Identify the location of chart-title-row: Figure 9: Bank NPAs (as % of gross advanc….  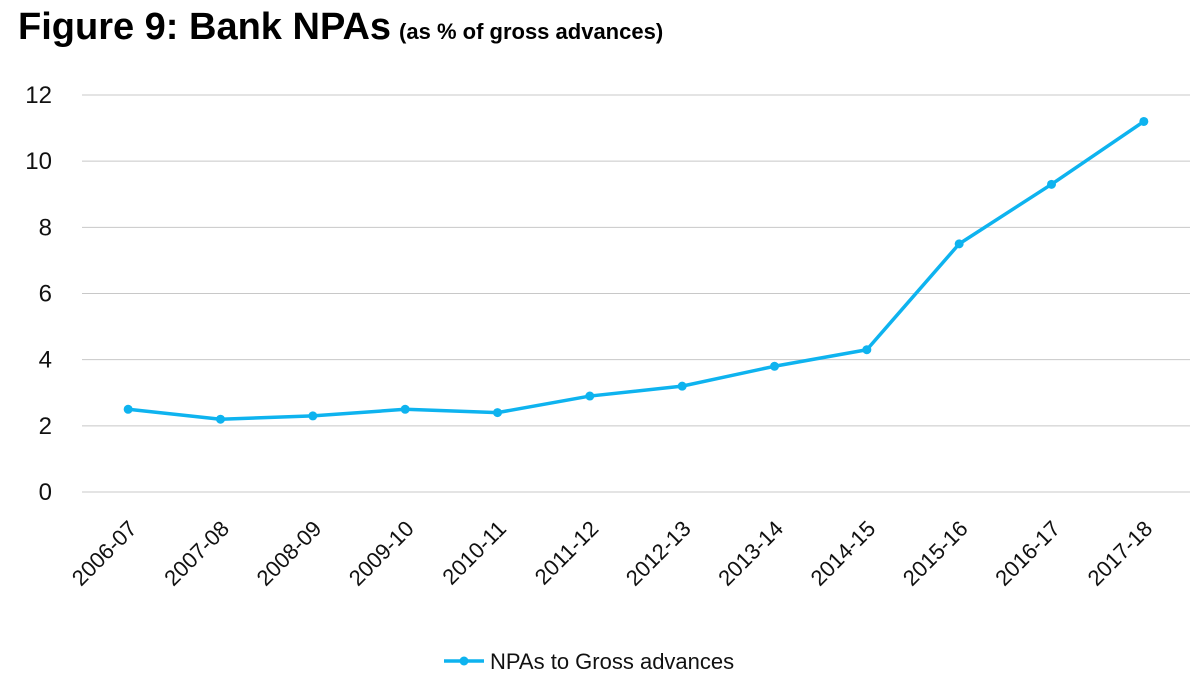
(340, 27).